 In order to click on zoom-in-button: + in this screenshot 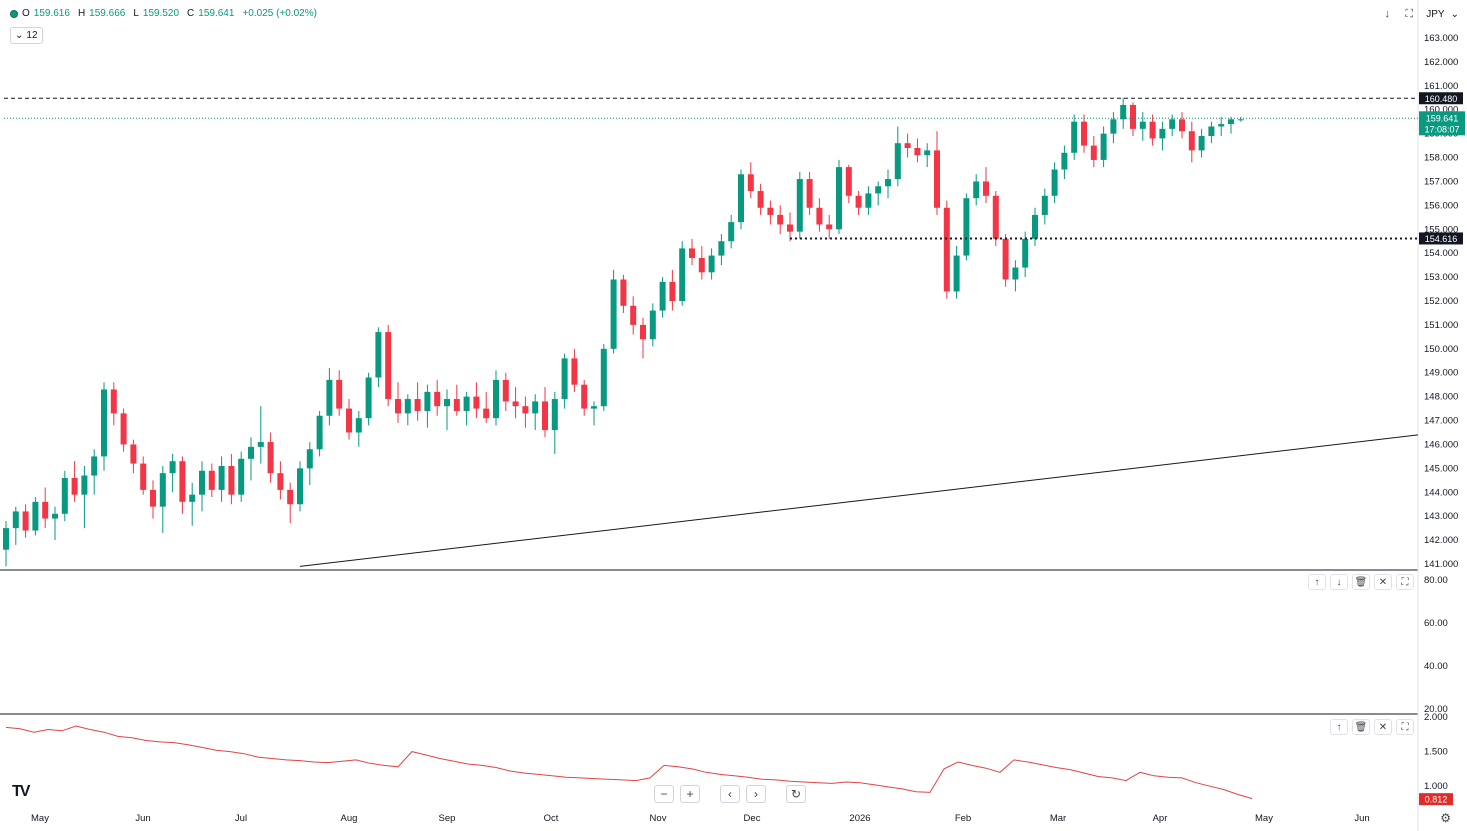, I will do `click(690, 794)`.